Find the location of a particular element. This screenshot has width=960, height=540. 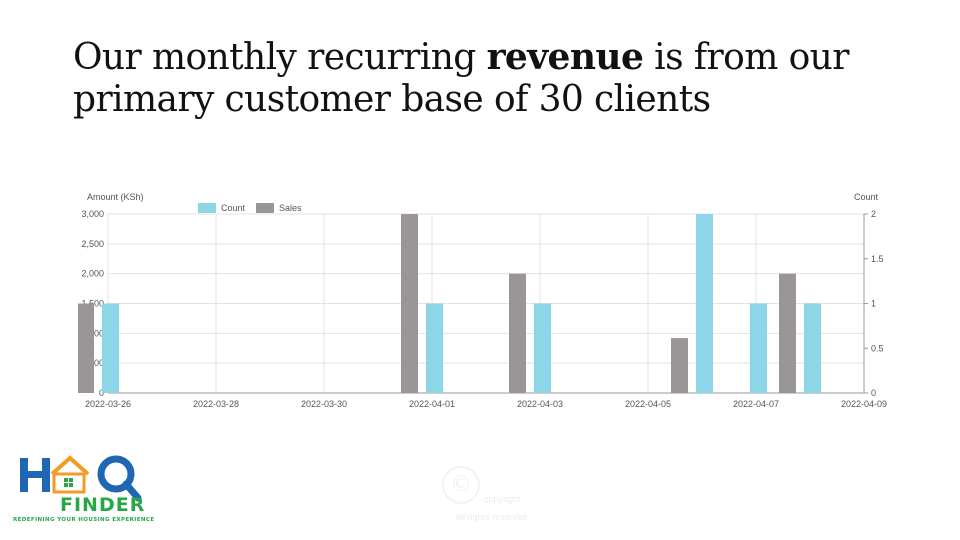

y2-tick-label: 2 is located at coordinates (873, 214).